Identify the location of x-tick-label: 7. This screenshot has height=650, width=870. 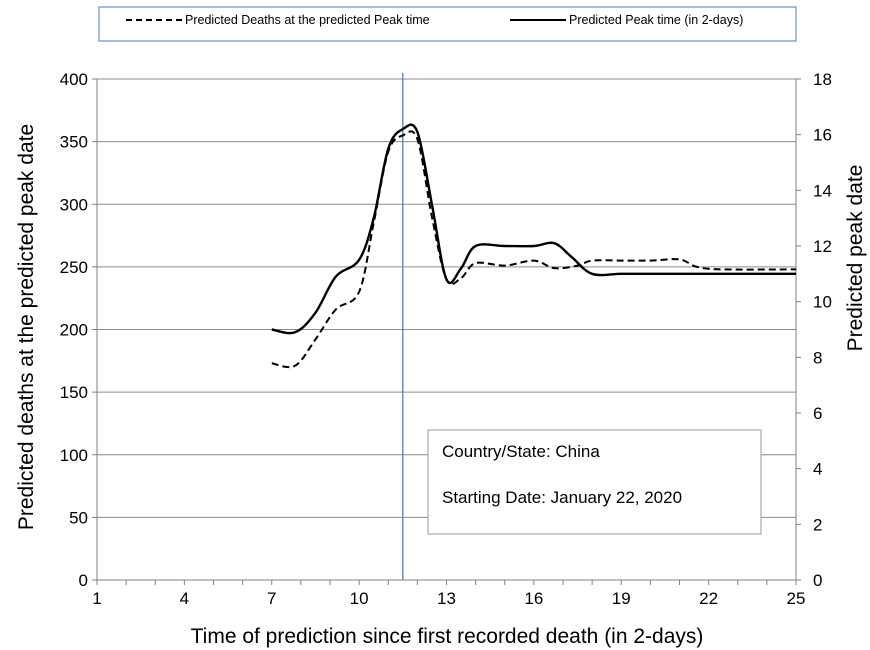
(271, 598).